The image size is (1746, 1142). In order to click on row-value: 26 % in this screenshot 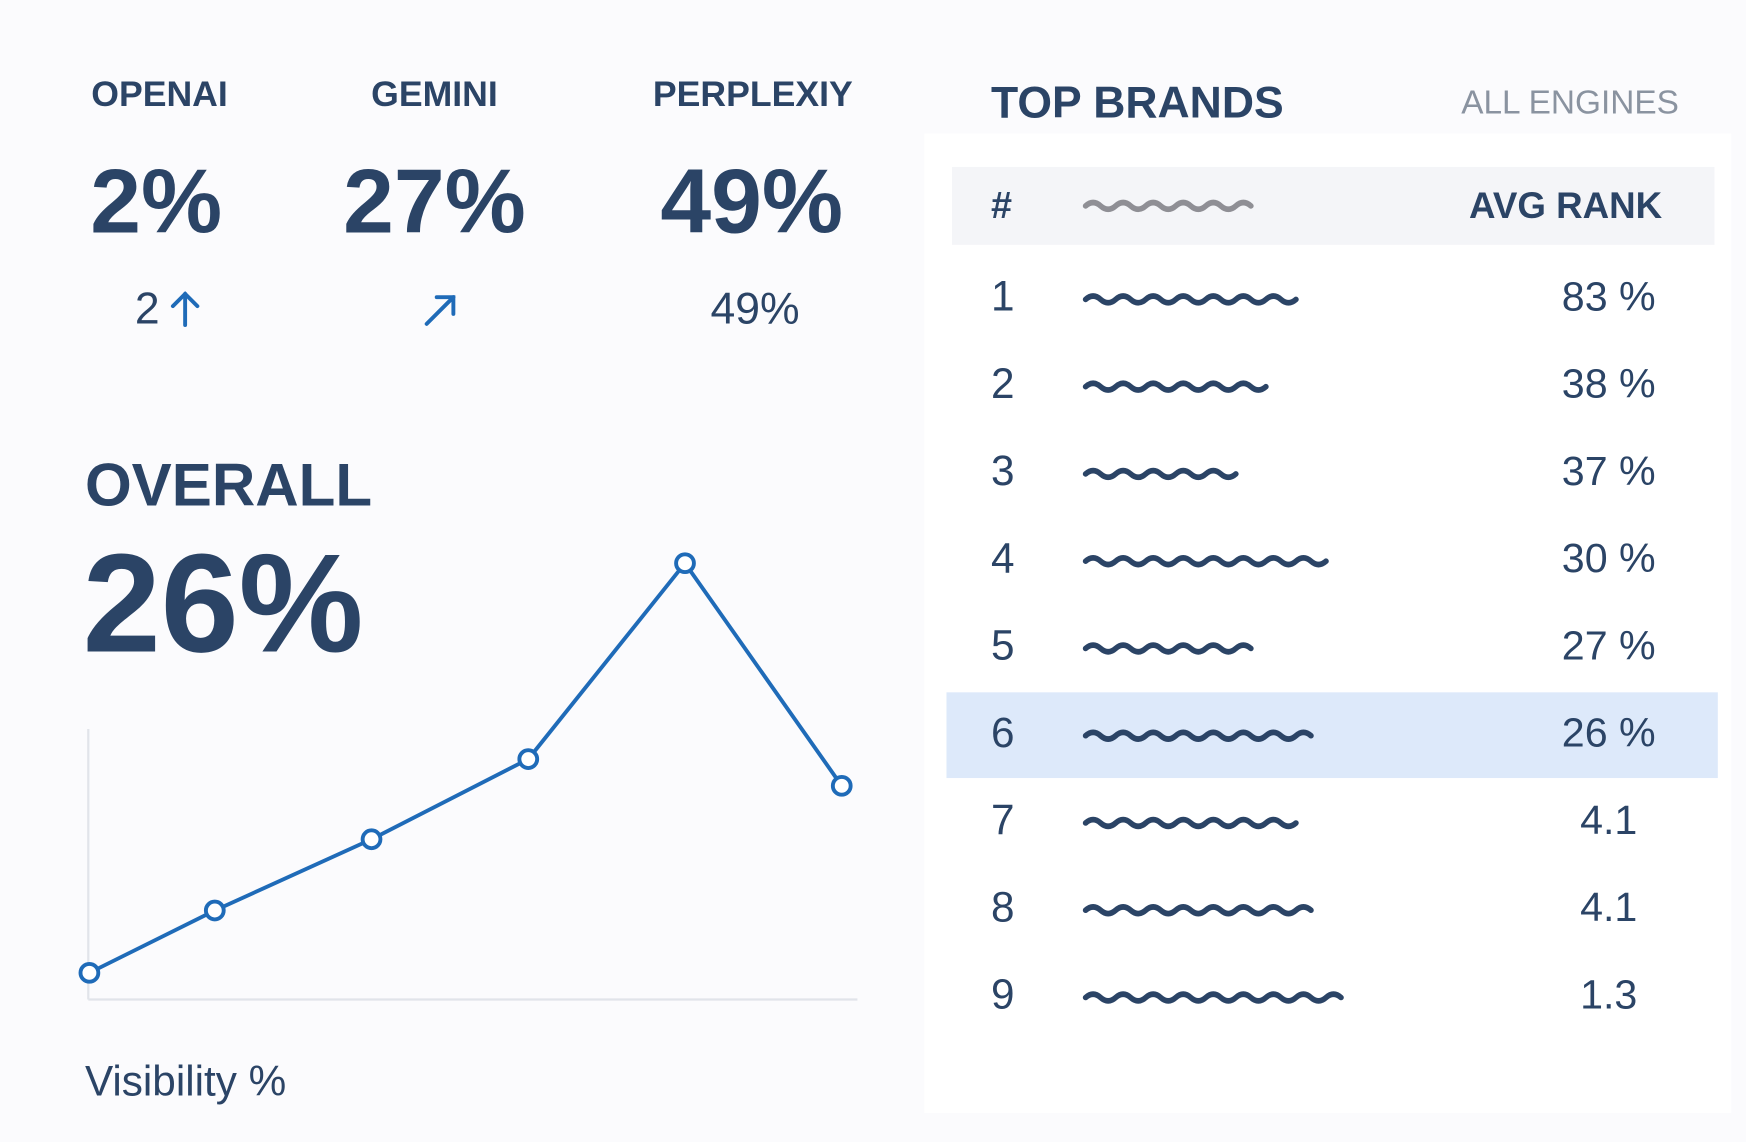, I will do `click(1609, 733)`.